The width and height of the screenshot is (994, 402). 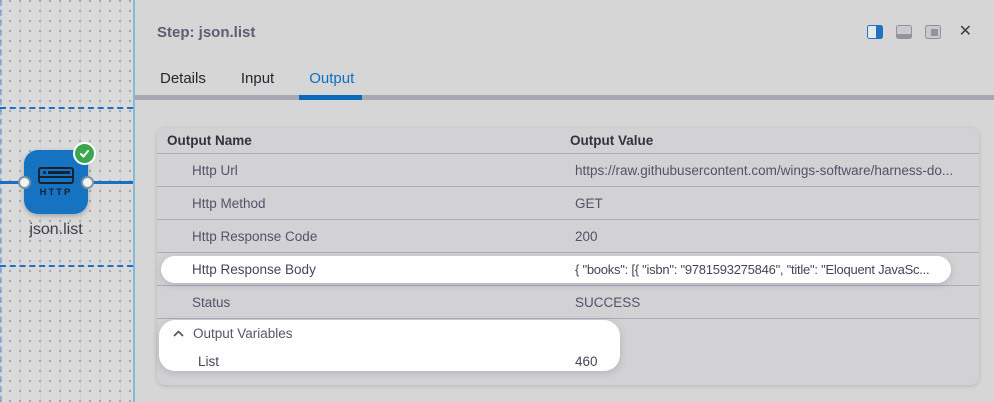 What do you see at coordinates (932, 32) in the screenshot?
I see `float-panel-icon` at bounding box center [932, 32].